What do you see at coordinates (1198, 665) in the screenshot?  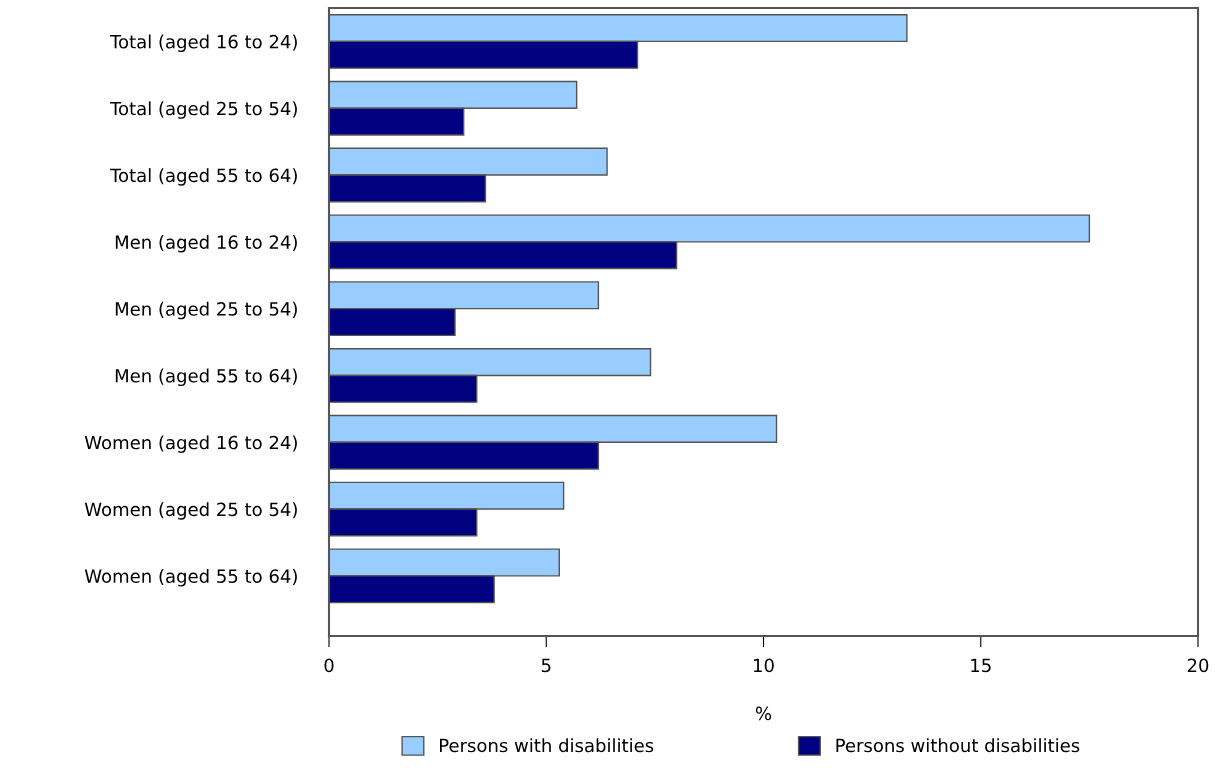 I see `x-tick-label: 20` at bounding box center [1198, 665].